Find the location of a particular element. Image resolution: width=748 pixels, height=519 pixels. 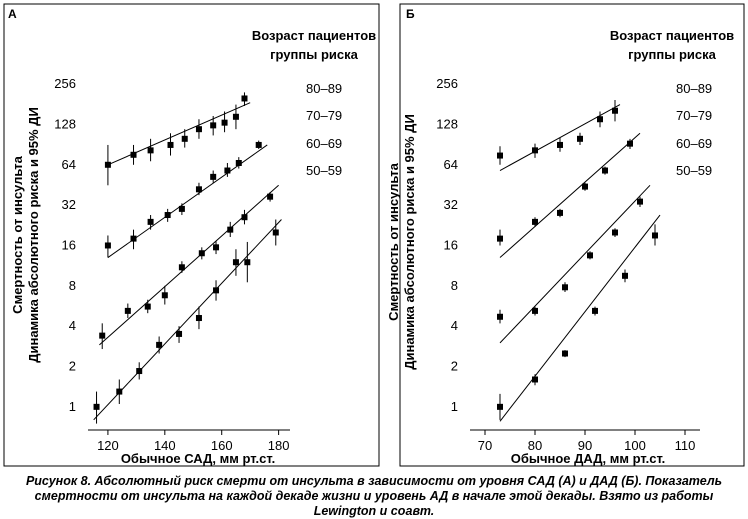

panel-a-y-tick-label: 16 is located at coordinates (69, 244).